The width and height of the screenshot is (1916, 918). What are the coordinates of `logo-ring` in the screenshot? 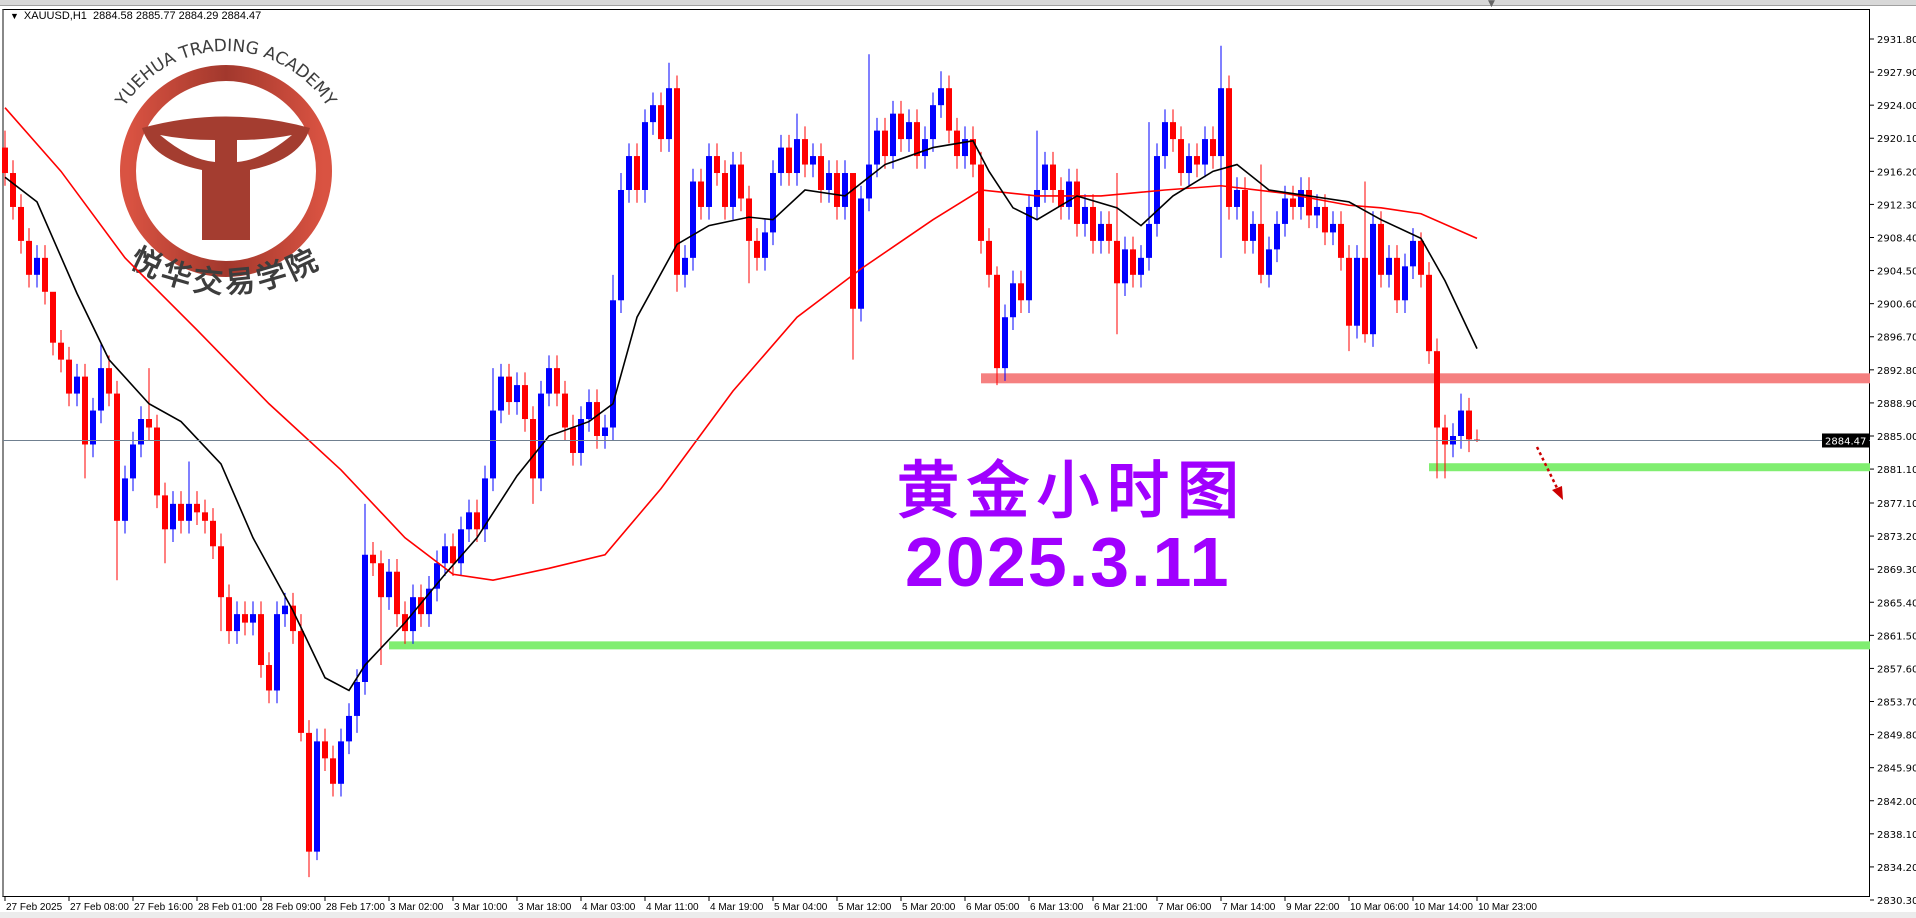 It's located at (226, 171).